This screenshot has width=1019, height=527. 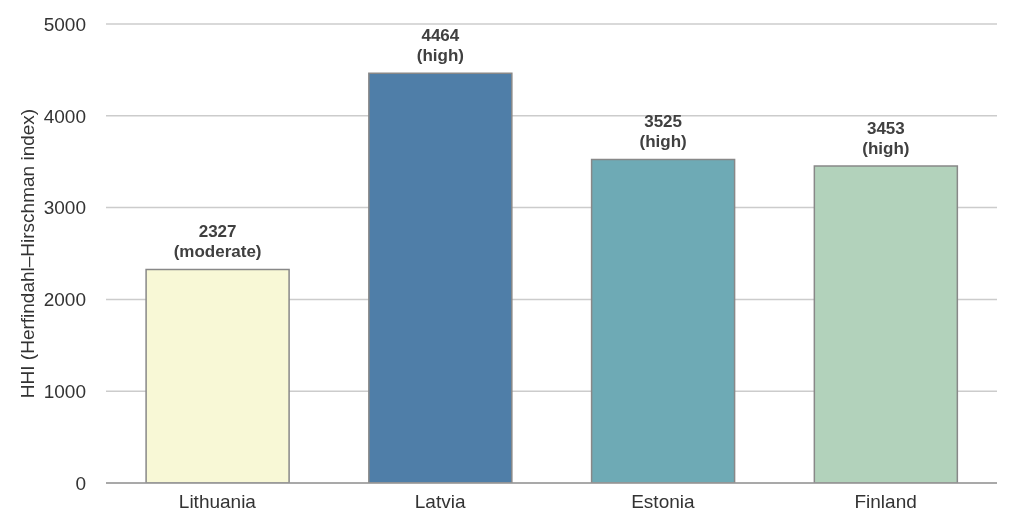 I want to click on y-tick-label: 2000, so click(x=64, y=300).